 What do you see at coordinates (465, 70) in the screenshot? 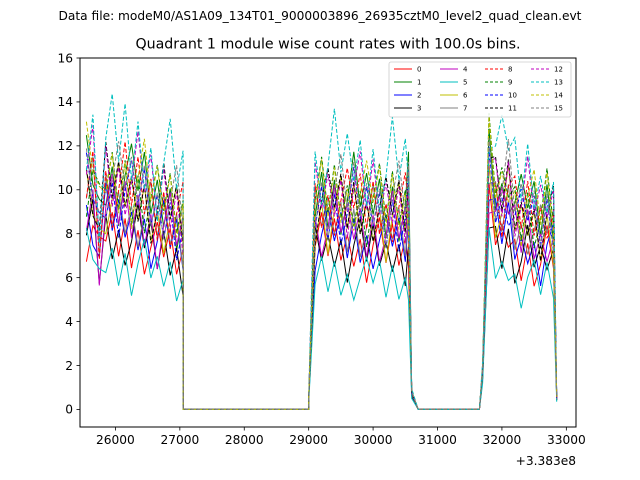
I see `legend-label-4: 4` at bounding box center [465, 70].